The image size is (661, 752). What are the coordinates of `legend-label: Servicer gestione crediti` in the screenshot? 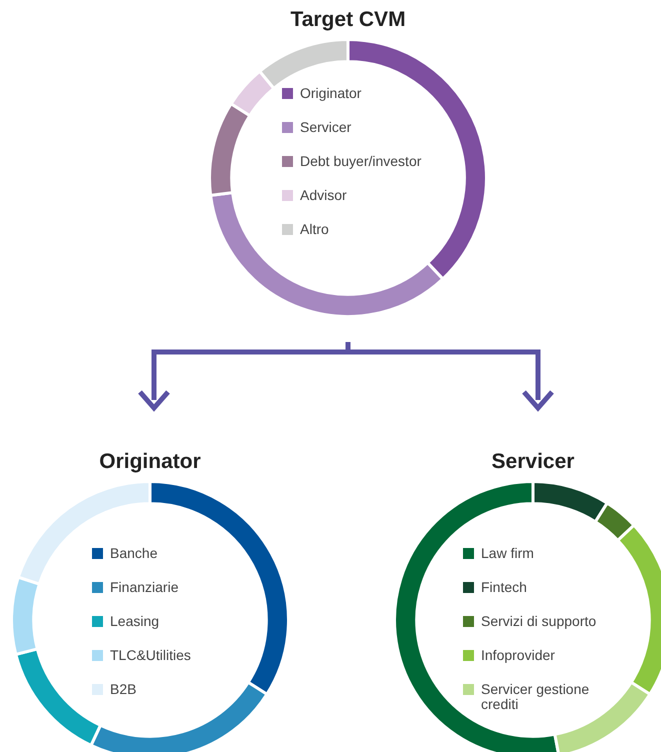 It's located at (535, 696).